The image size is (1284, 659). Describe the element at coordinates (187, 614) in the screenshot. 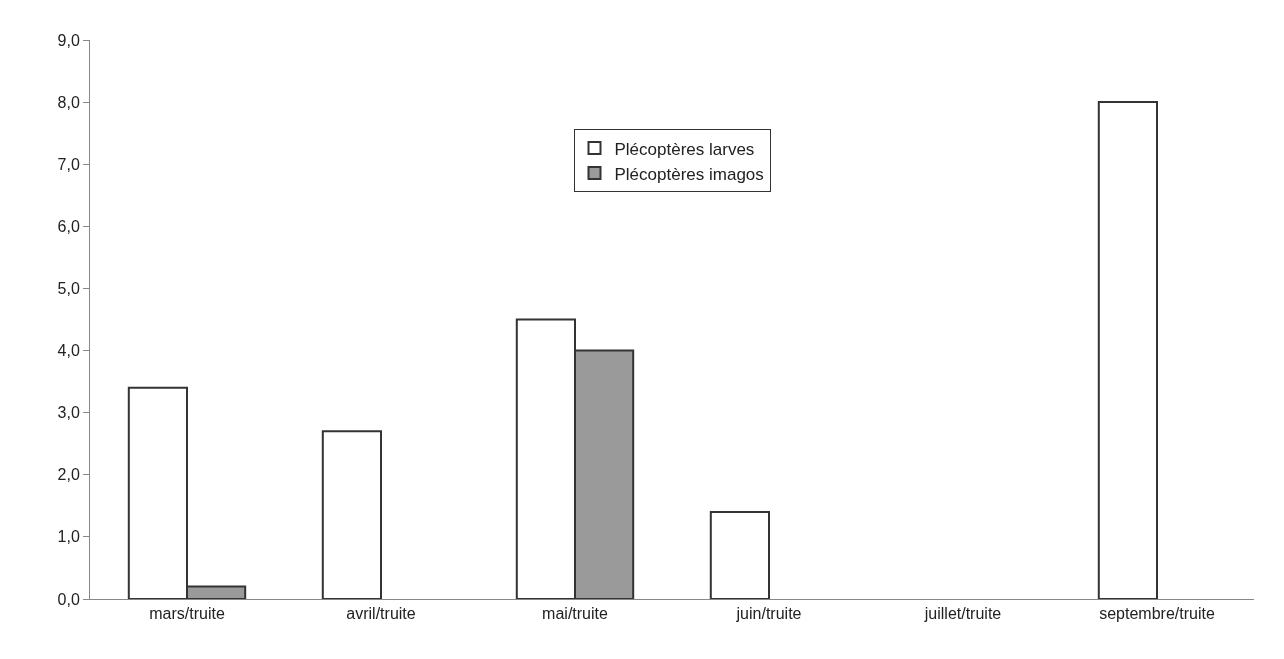

I see `x-tick-label: mars/truite` at that location.